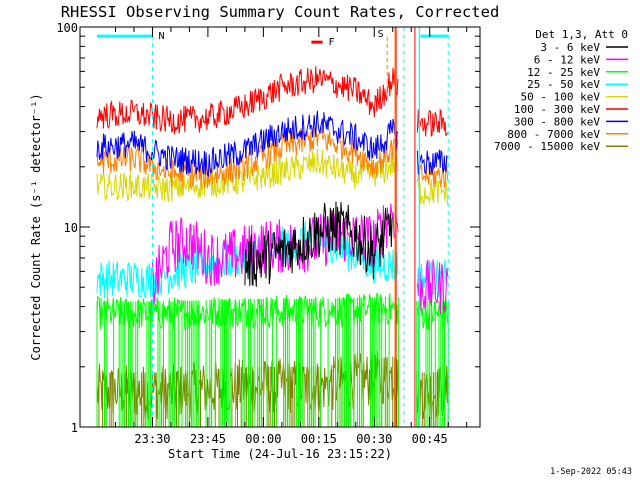 This screenshot has width=640, height=480. Describe the element at coordinates (272, 102) in the screenshot. I see `series-100-300-kev` at that location.